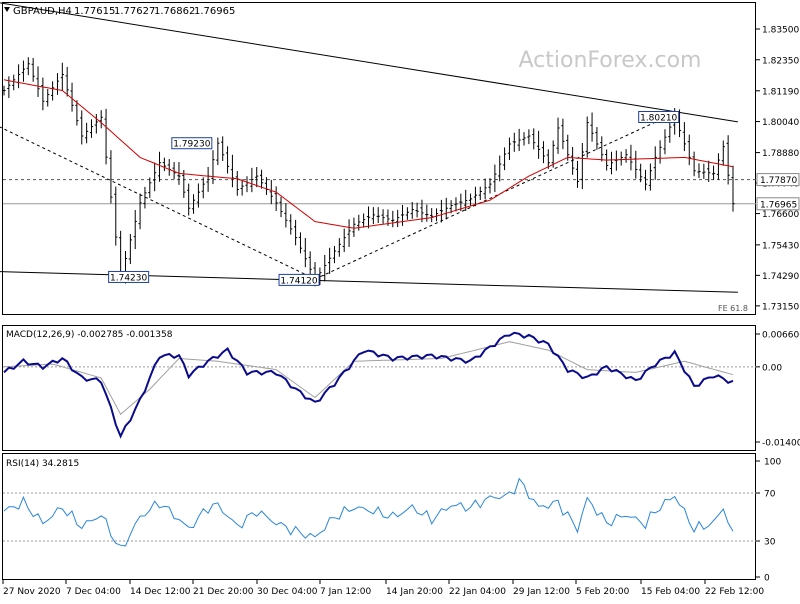 Image resolution: width=800 pixels, height=604 pixels. I want to click on watermark-text: ActionForex.com, so click(610, 60).